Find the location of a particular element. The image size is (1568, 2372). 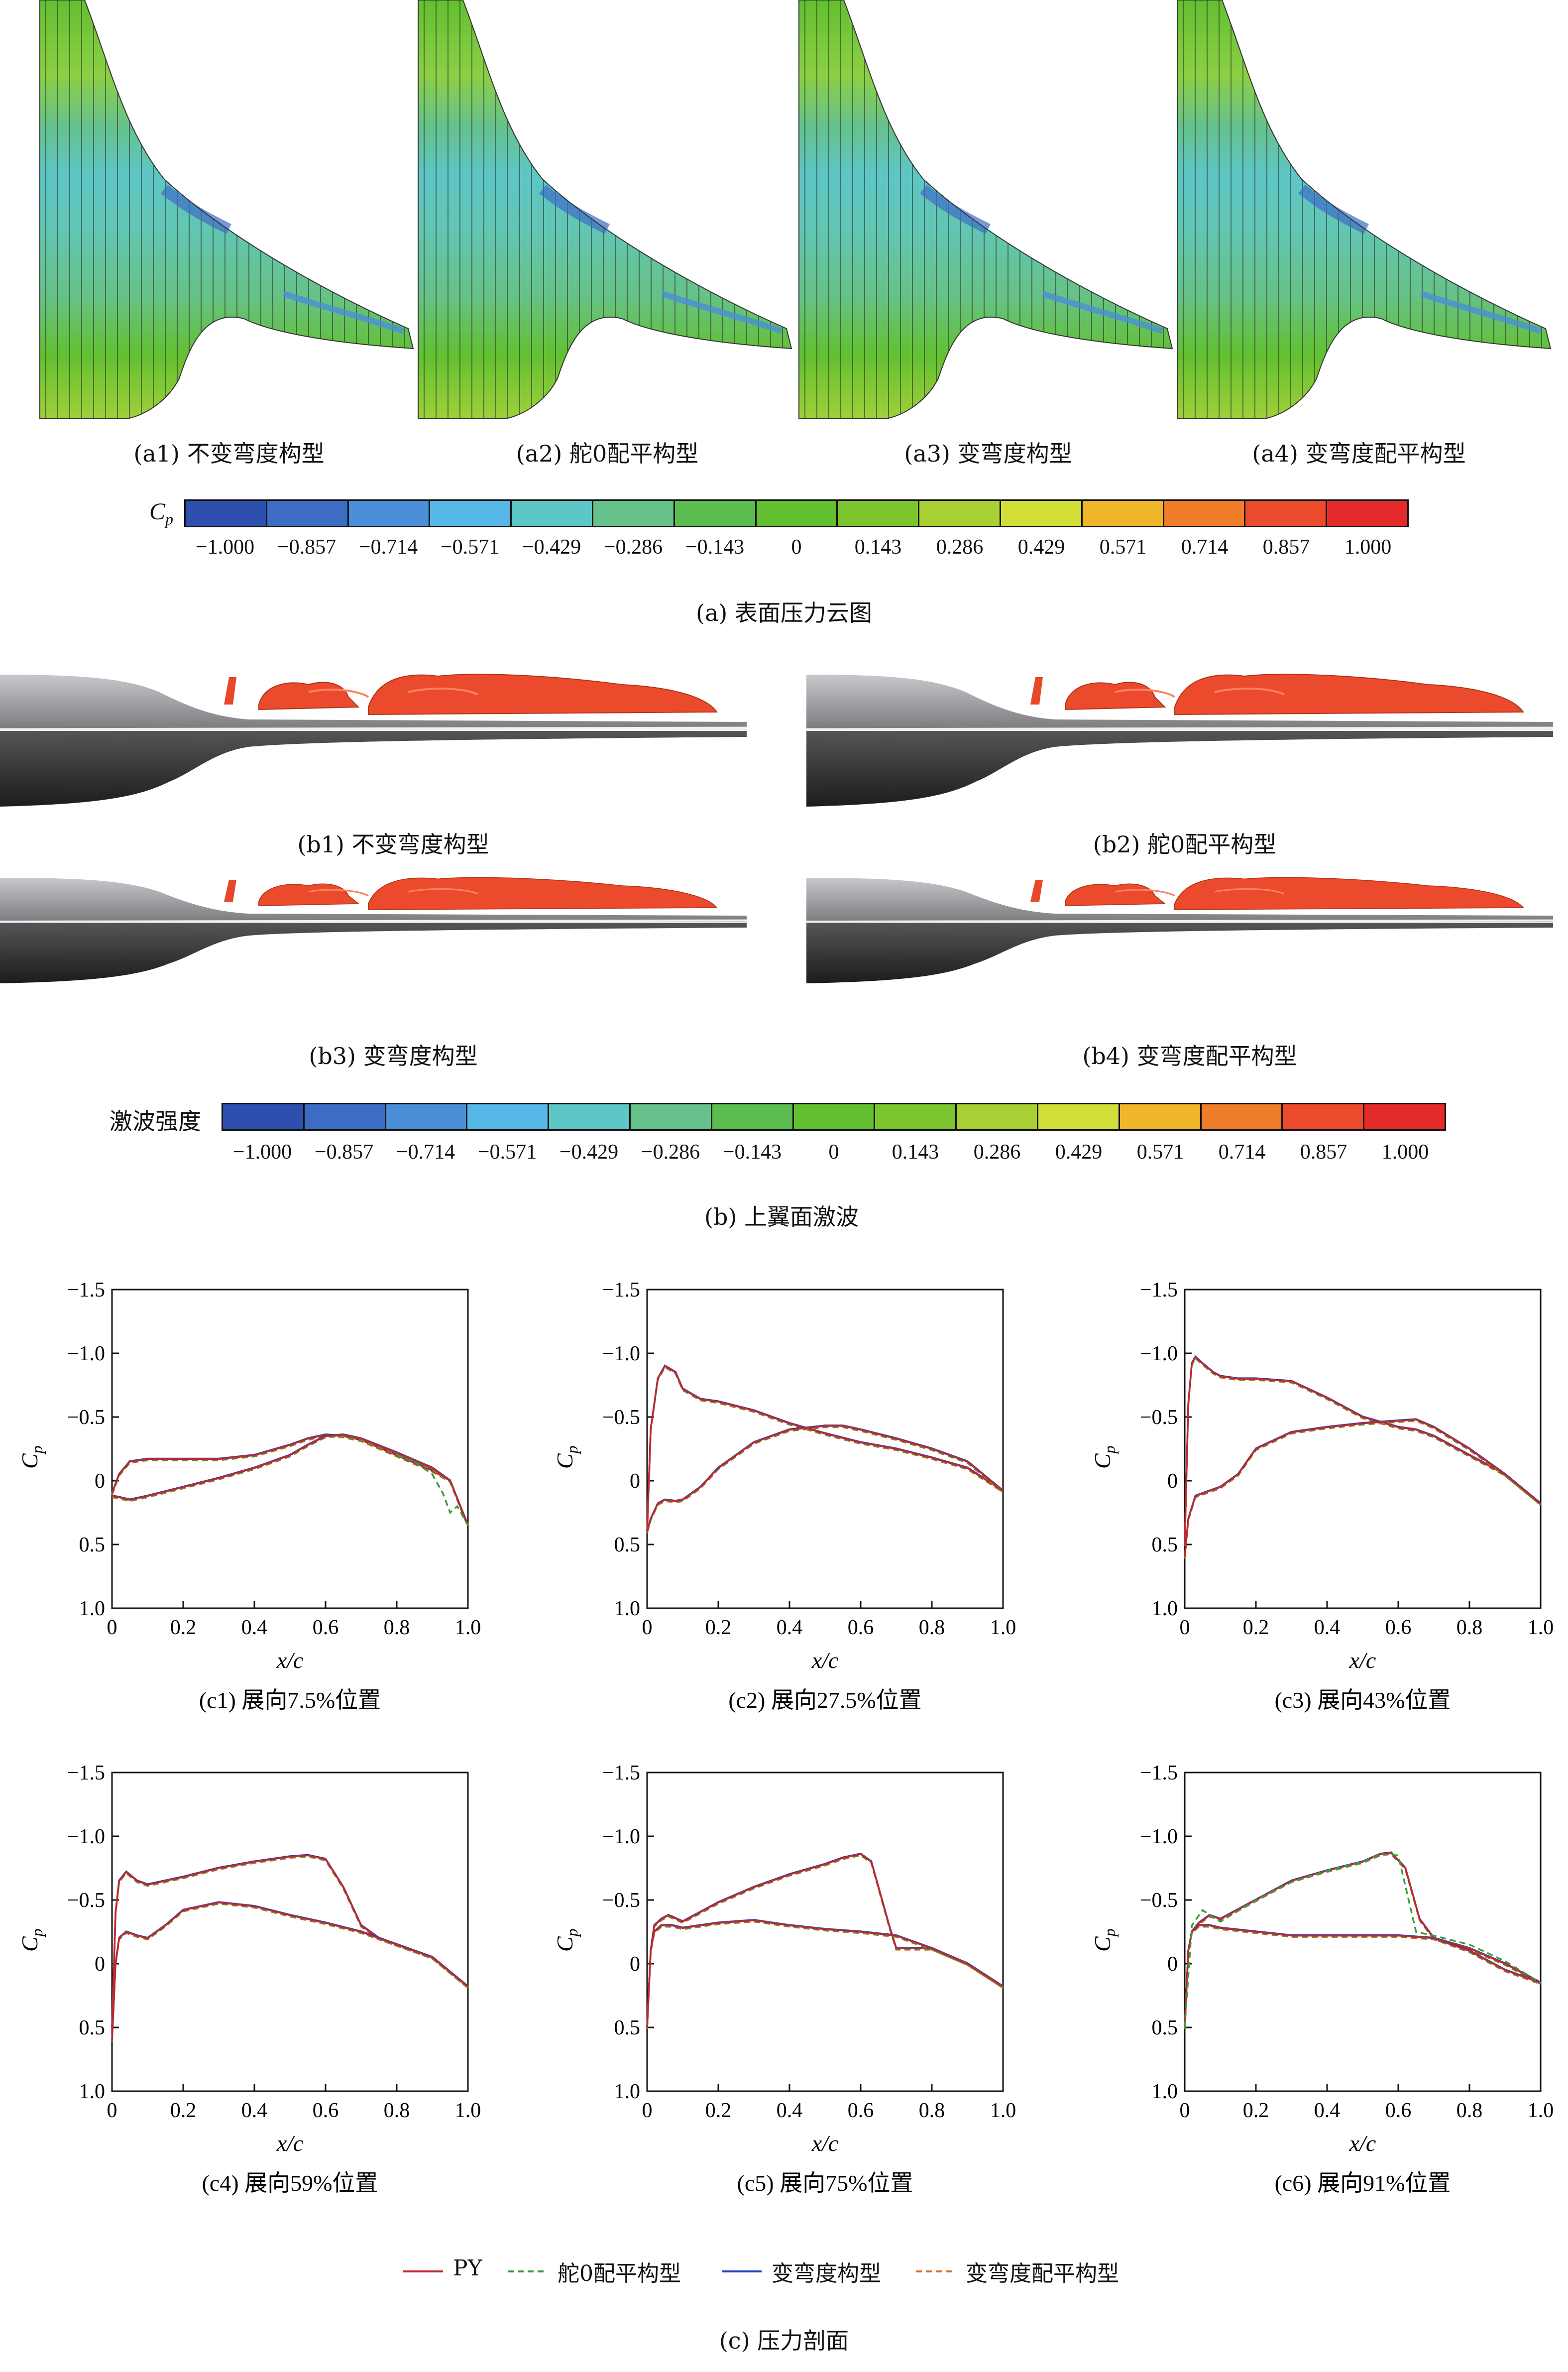

caption-c: (c) 压力剖面 is located at coordinates (784, 2340).